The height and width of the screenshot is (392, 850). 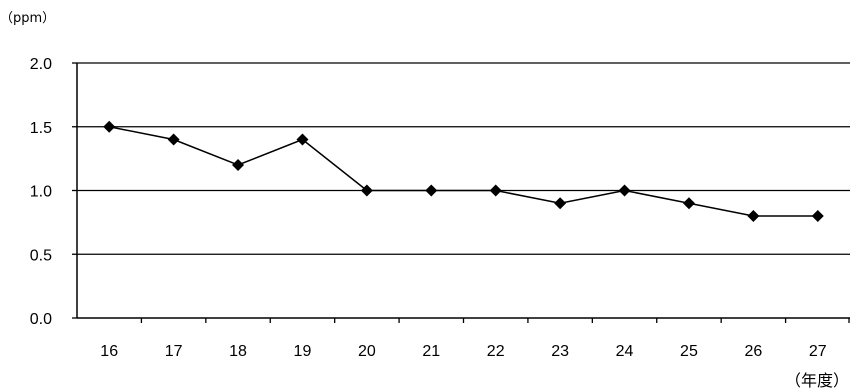 I want to click on y-tick-label: 1.5, so click(x=41, y=128).